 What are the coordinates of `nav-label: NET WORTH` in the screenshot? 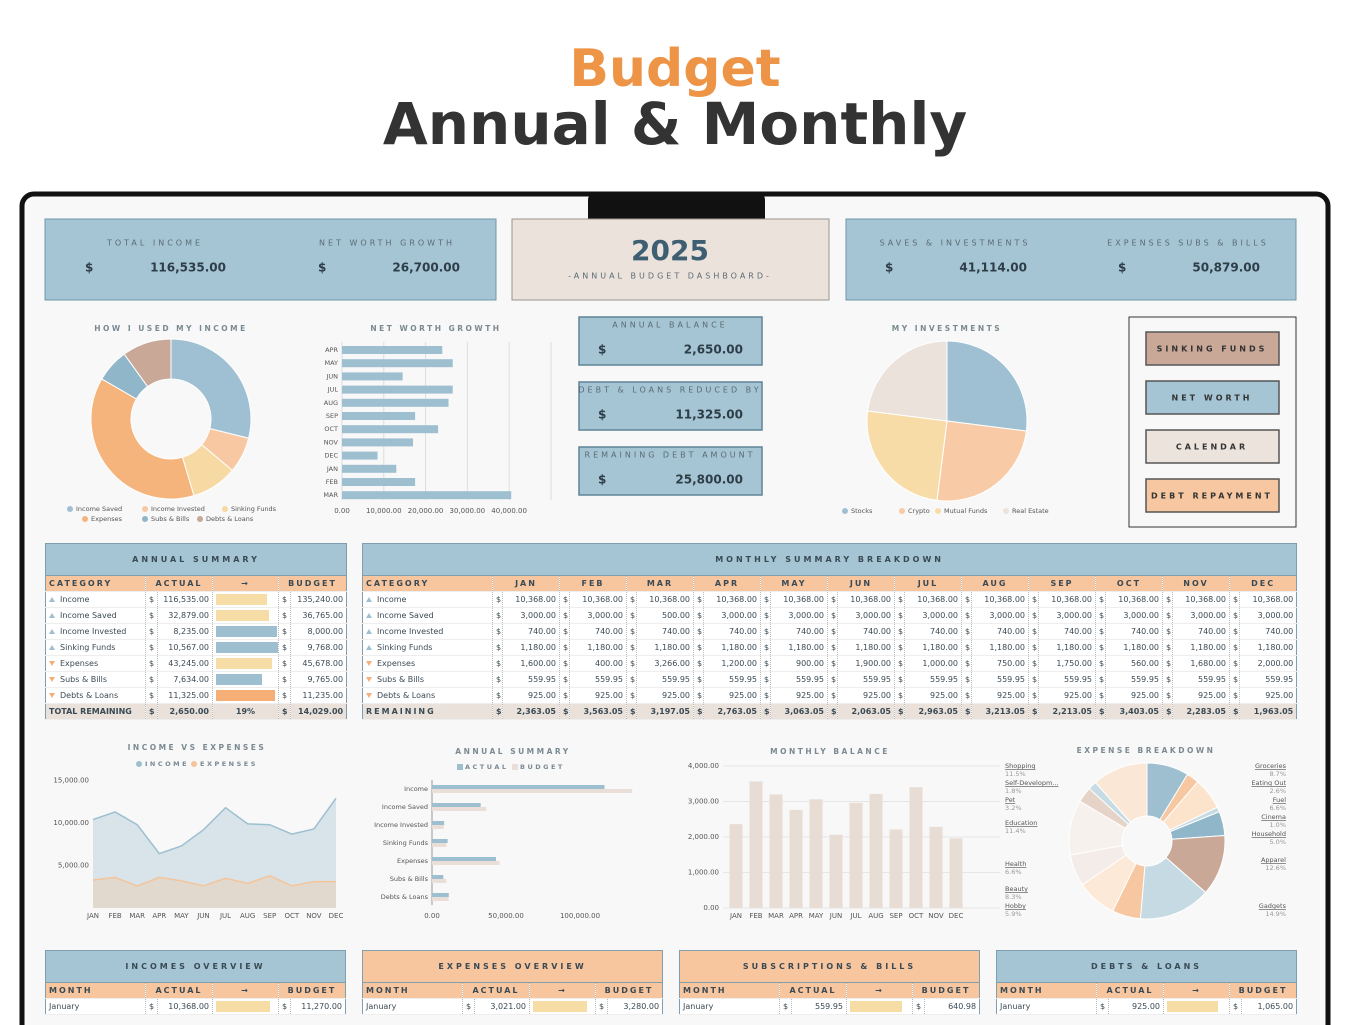 It's located at (1212, 398).